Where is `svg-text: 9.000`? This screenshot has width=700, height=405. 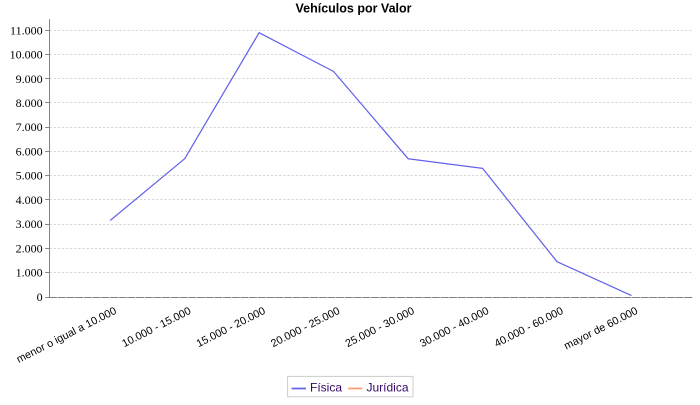
svg-text: 9.000 is located at coordinates (29, 79).